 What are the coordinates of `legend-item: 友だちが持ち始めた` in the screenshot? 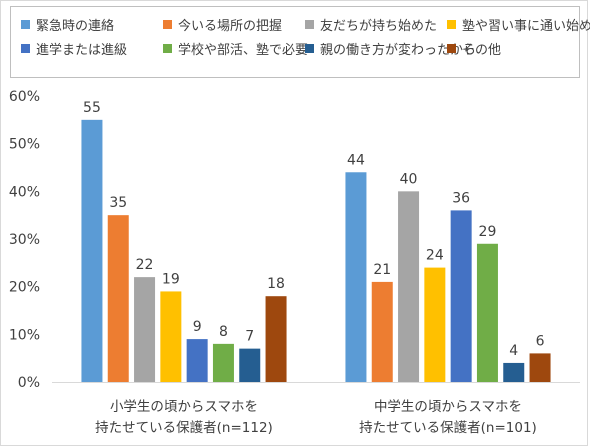 It's located at (371, 24).